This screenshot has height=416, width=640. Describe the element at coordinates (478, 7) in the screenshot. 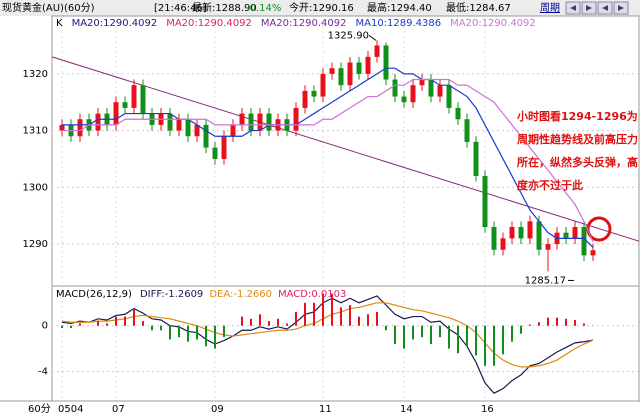

I see `low: 最低:1284.67` at that location.